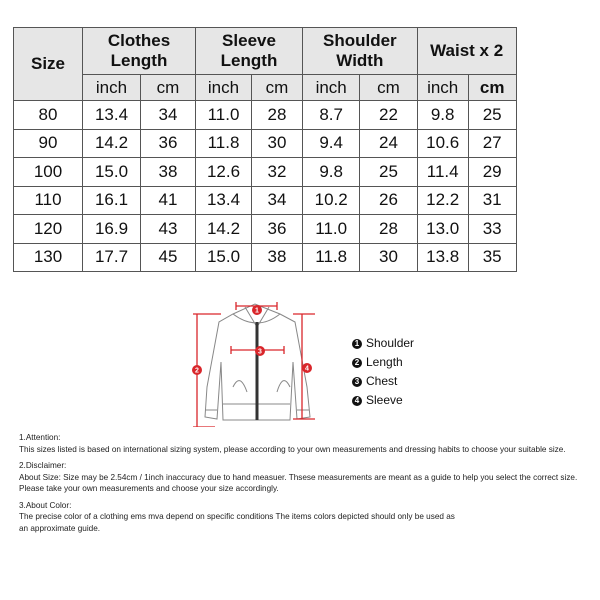  I want to click on value-cell: 13.0, so click(442, 229).